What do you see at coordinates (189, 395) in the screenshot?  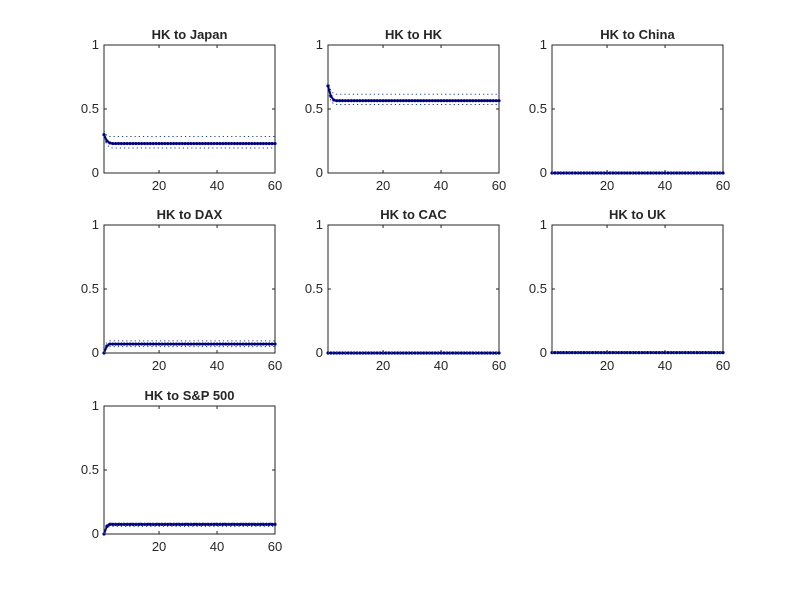 I see `subplot-title: HK to S&P 500` at bounding box center [189, 395].